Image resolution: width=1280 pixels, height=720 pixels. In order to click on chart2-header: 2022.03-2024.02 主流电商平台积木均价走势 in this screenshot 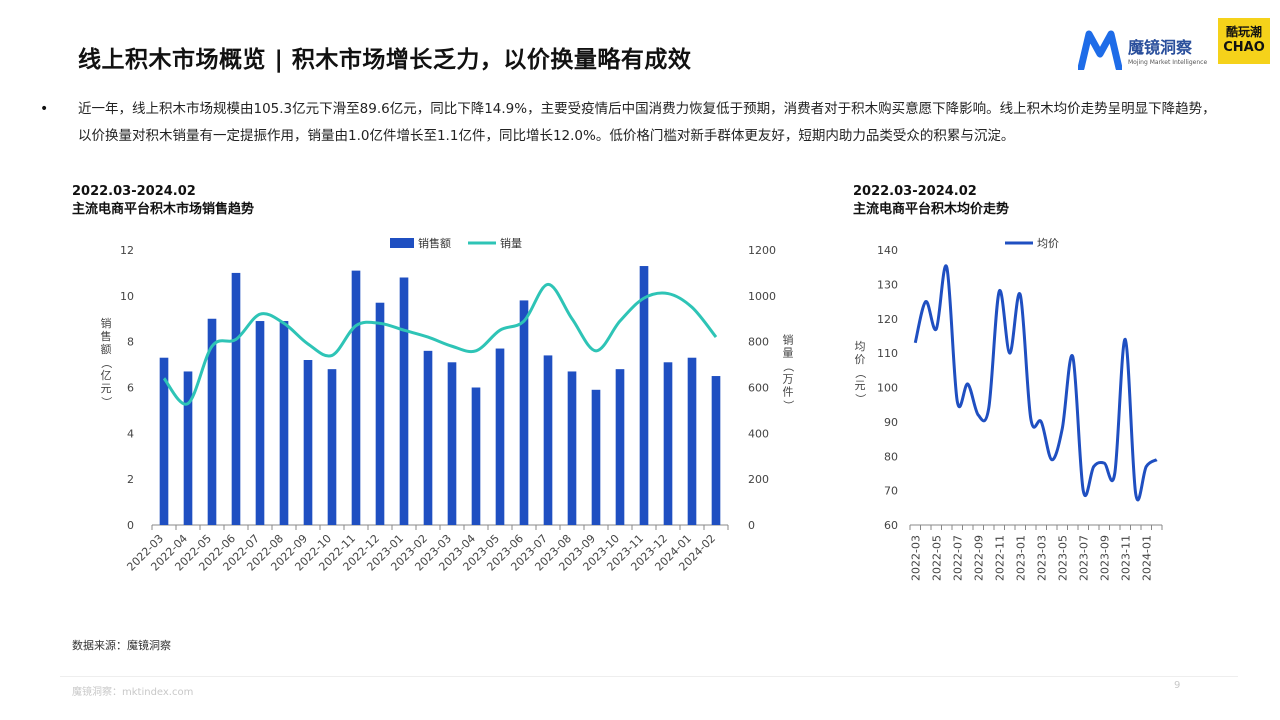, I will do `click(931, 201)`.